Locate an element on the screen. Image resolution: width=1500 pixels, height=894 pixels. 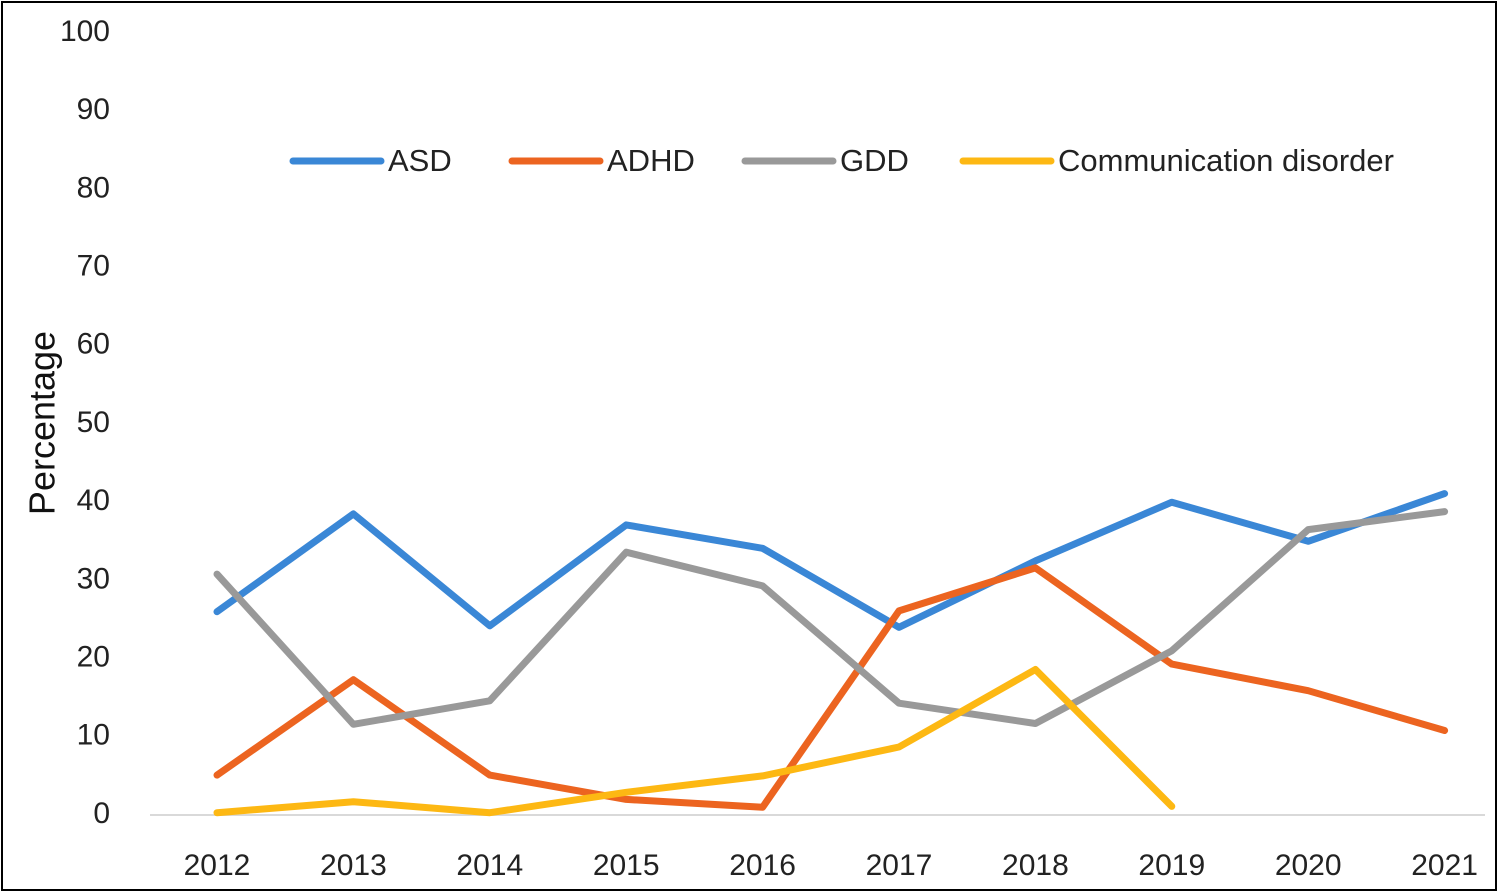
y-tick-label: 40 is located at coordinates (93, 500).